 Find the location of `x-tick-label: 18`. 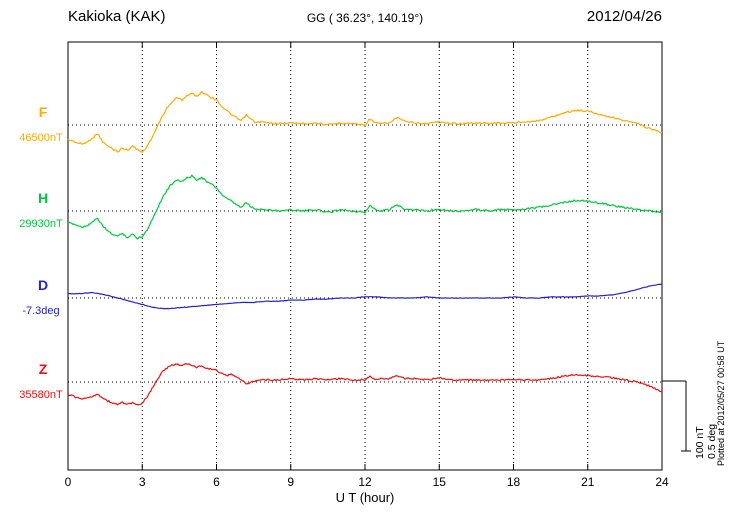

x-tick-label: 18 is located at coordinates (514, 482).